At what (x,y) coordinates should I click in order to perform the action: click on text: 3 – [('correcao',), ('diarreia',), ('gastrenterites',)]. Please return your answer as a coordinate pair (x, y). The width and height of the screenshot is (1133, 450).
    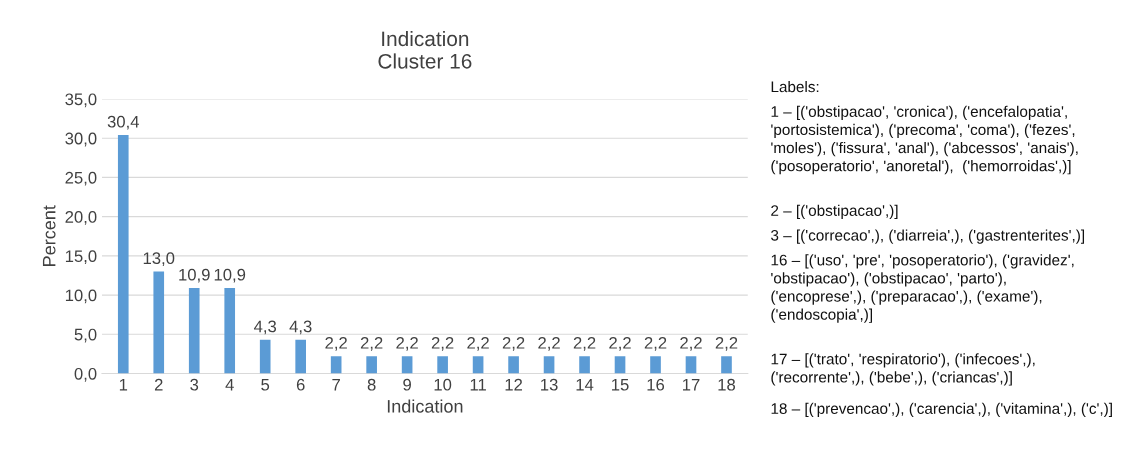
    Looking at the image, I should click on (928, 236).